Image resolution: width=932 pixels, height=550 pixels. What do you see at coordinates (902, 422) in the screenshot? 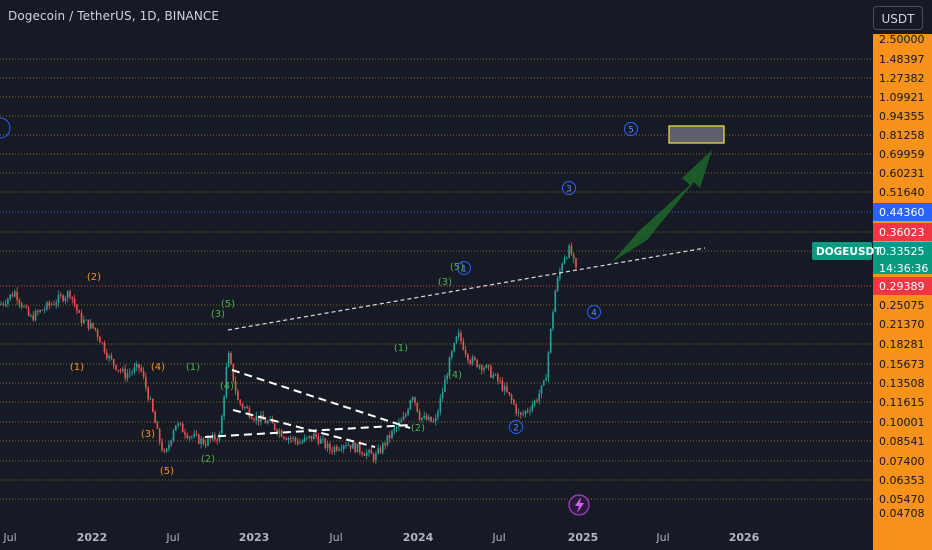
I see `price-scale-label: 0.10001` at bounding box center [902, 422].